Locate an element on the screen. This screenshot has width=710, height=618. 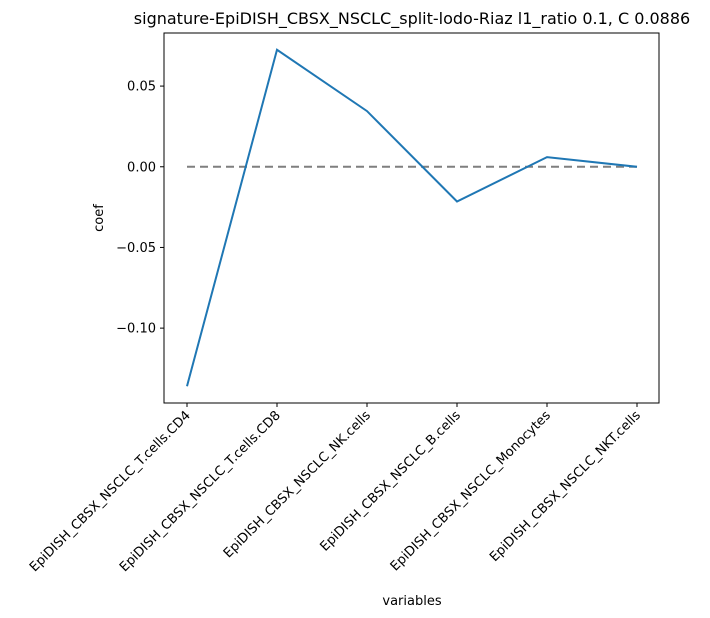
y-tick-label: 0.00 is located at coordinates (141, 167).